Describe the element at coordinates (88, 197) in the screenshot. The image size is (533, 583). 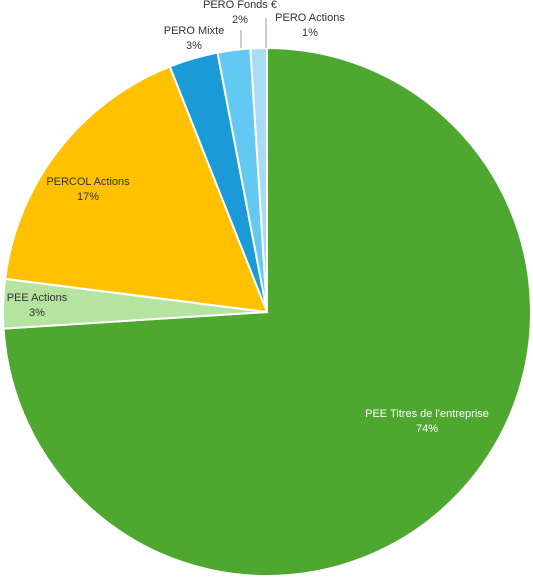
I see `value-label: 17%` at that location.